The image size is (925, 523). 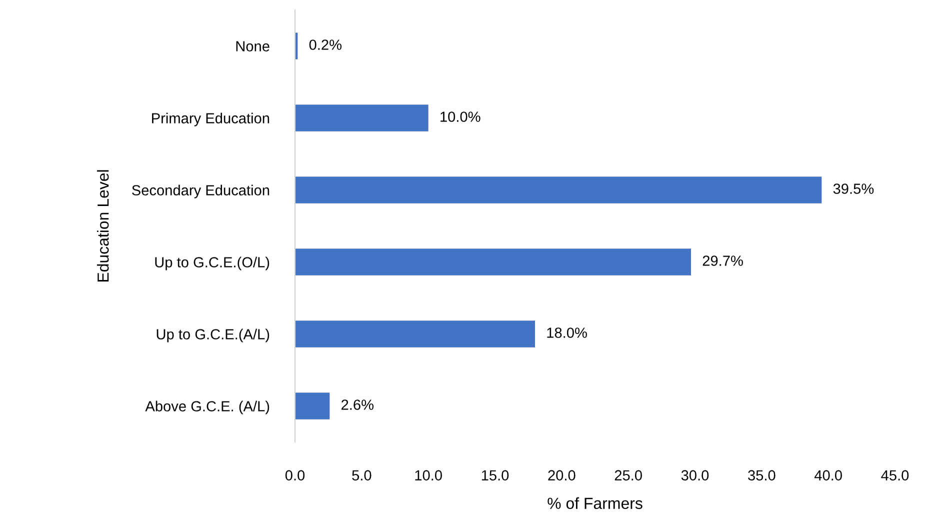 What do you see at coordinates (695, 475) in the screenshot?
I see `x-tick-label: 30.0` at bounding box center [695, 475].